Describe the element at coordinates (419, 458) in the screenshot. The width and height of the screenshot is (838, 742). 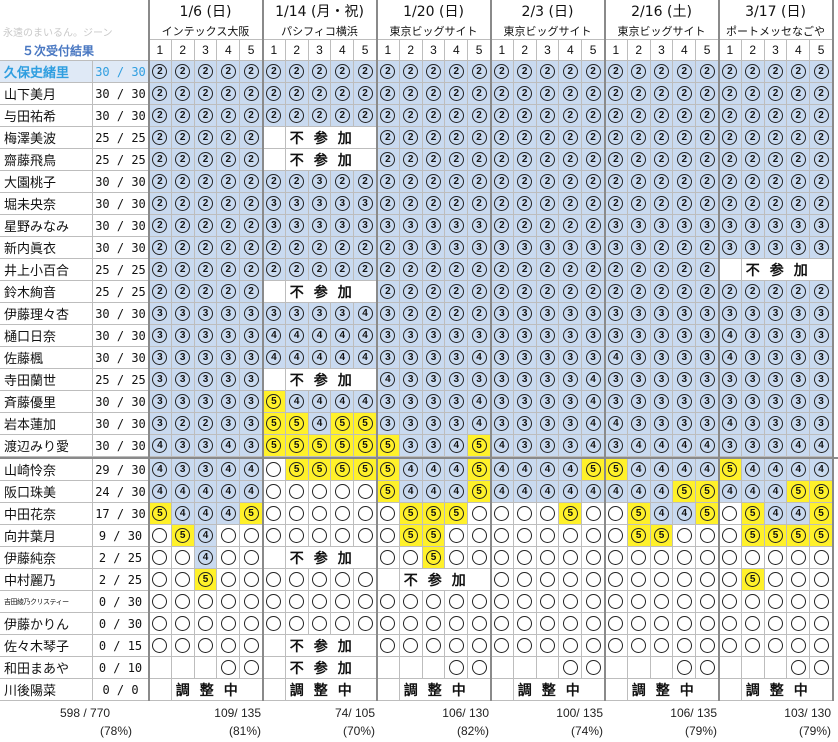
I see `rank-split-line` at that location.